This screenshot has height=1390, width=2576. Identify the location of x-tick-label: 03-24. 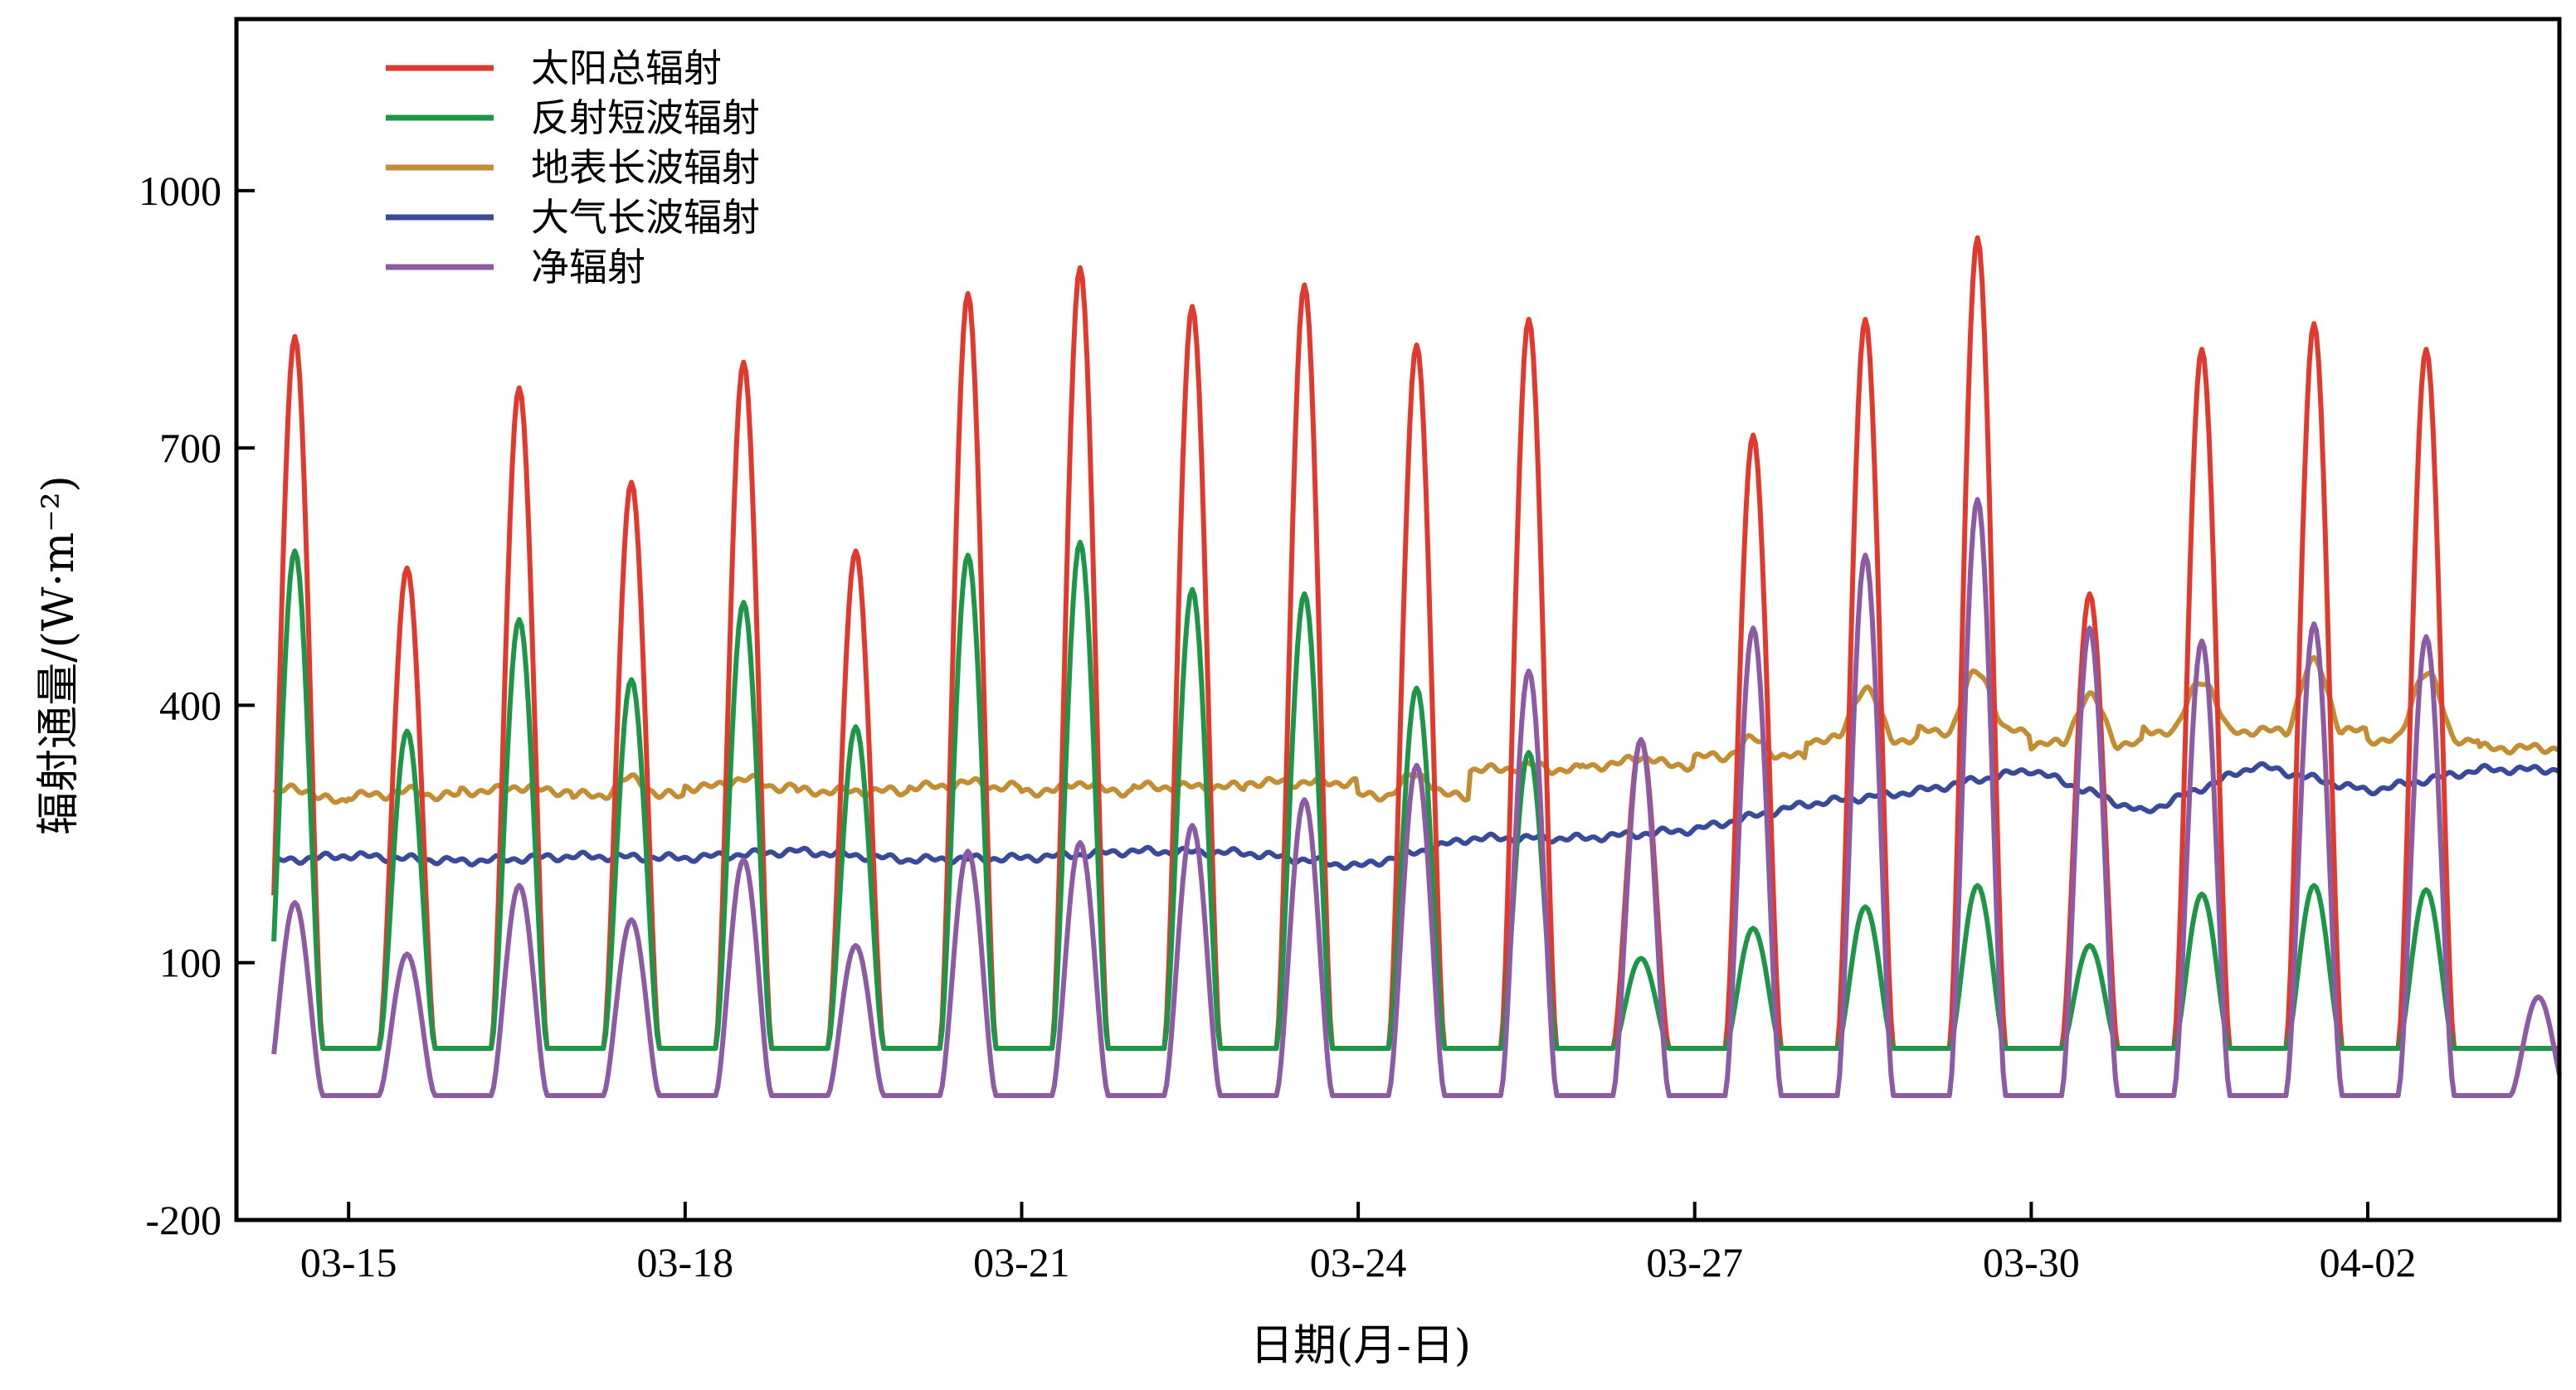
(1358, 1262).